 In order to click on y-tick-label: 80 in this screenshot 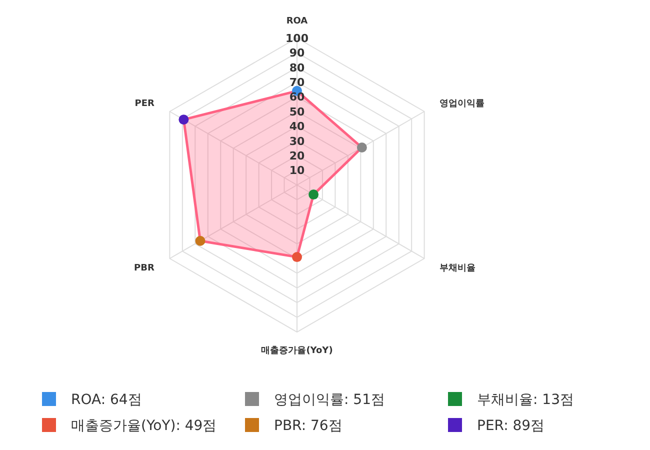, I will do `click(297, 67)`.